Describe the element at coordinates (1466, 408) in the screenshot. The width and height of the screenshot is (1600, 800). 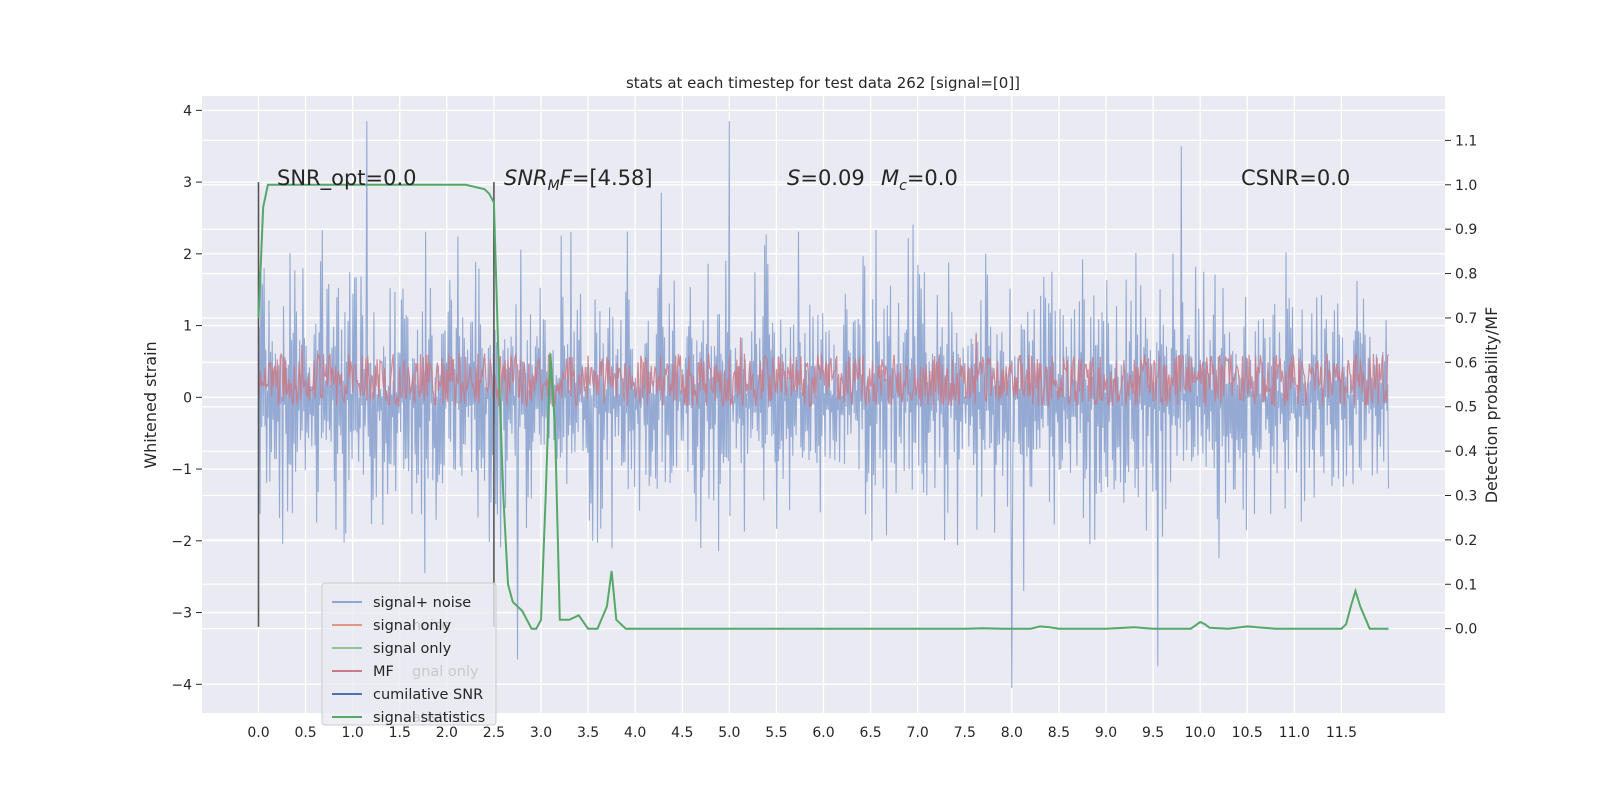
I see `y-right-tick-label: 0.5` at that location.